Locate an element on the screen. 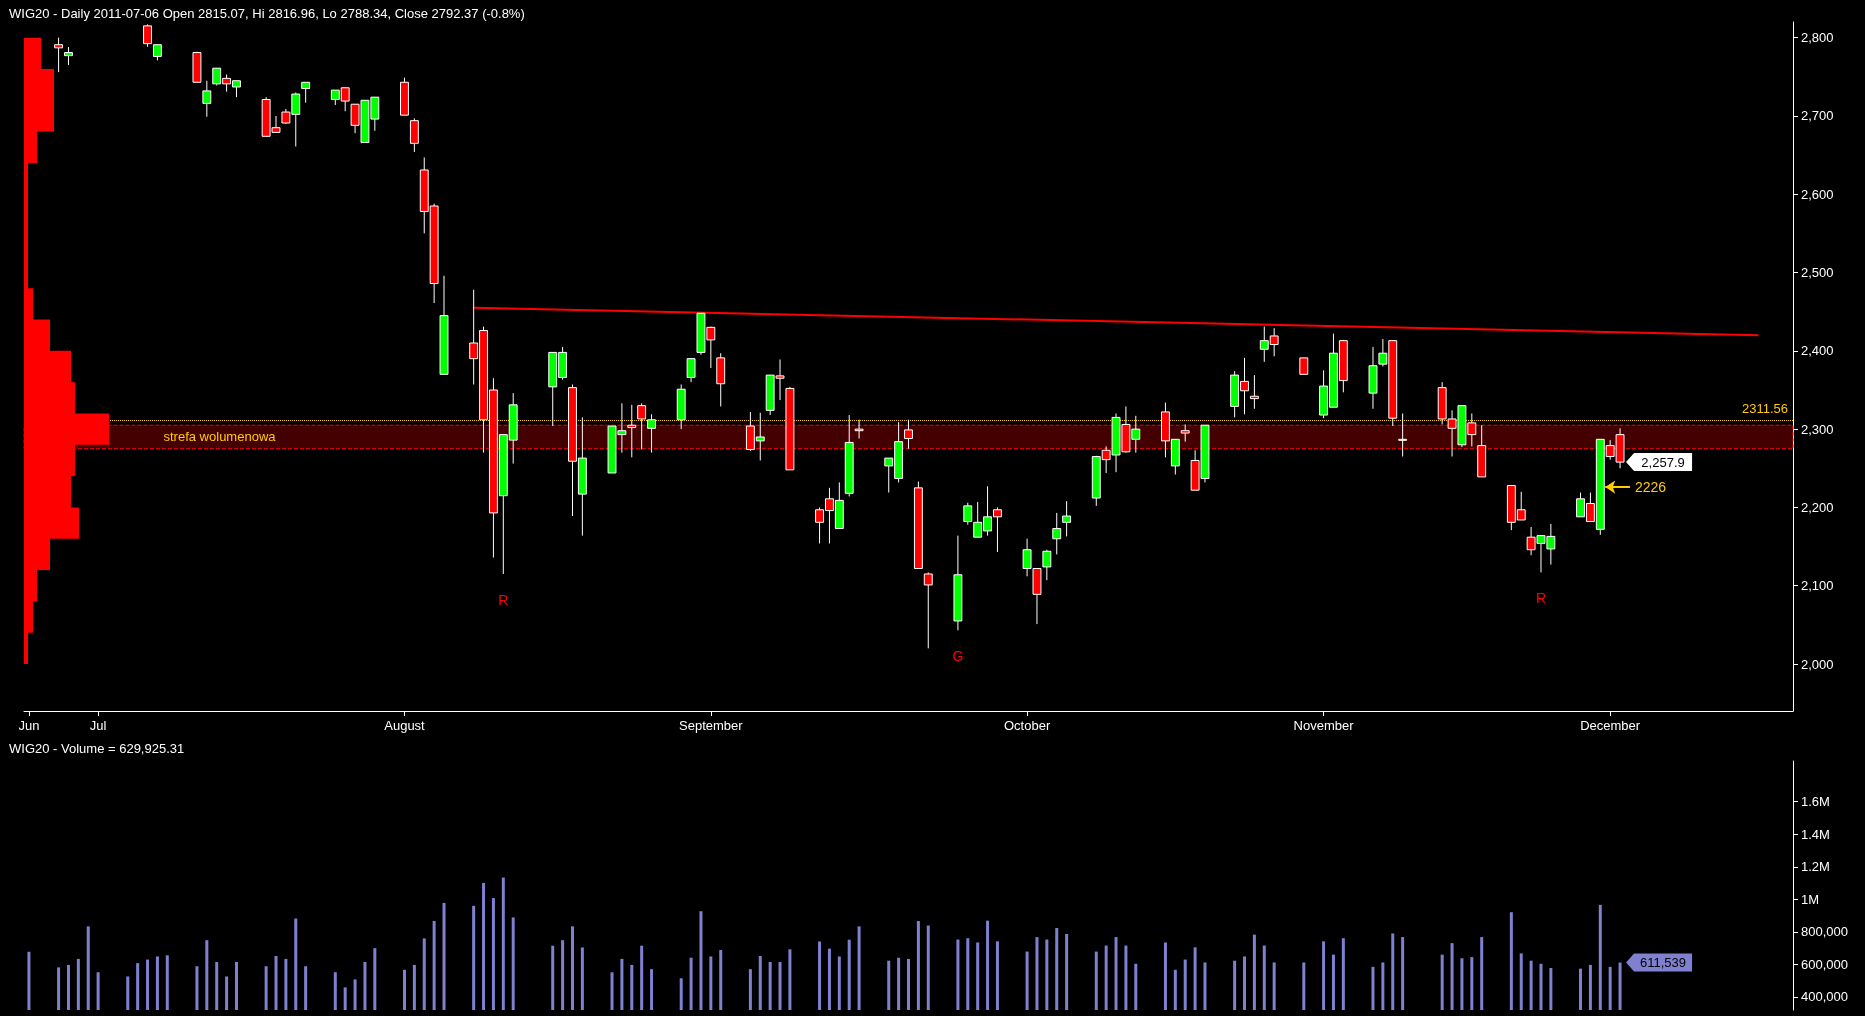 The width and height of the screenshot is (1865, 1016). annotation: 2,257.9 is located at coordinates (1663, 462).